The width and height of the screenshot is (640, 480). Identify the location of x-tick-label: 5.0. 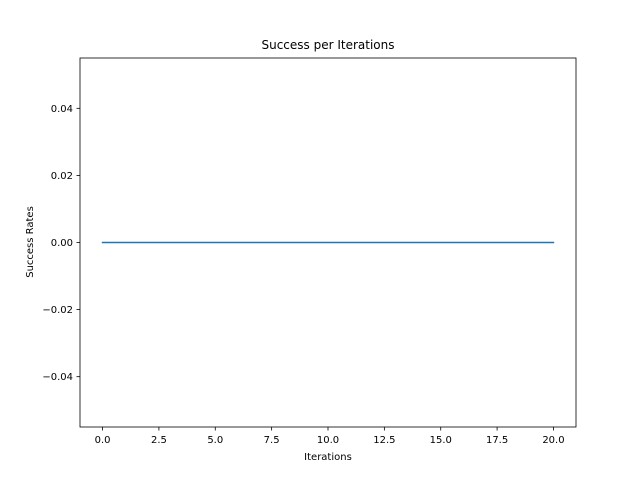
(215, 440).